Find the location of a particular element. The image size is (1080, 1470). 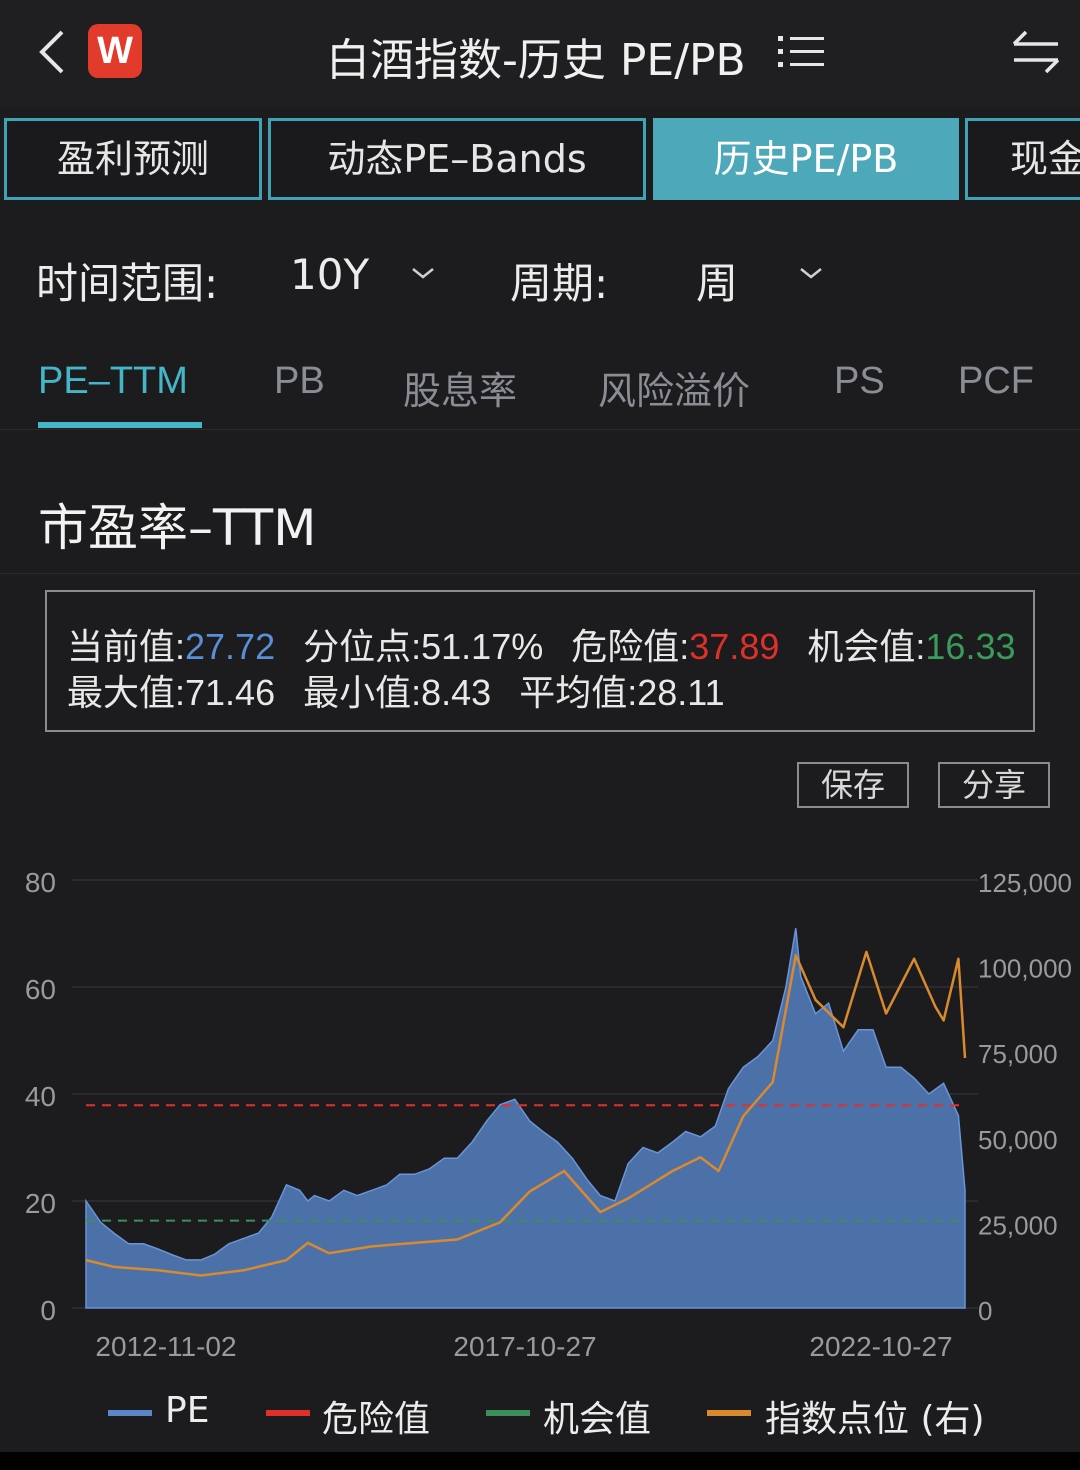

legend-swatch-opportunity is located at coordinates (508, 1413).